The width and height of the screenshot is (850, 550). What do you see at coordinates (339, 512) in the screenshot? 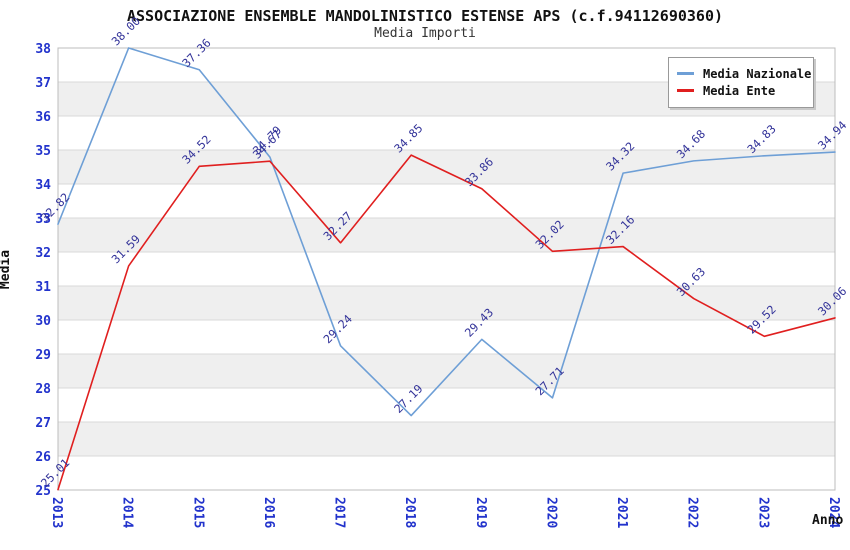
I see `x-tick-label: 2017` at bounding box center [339, 512].